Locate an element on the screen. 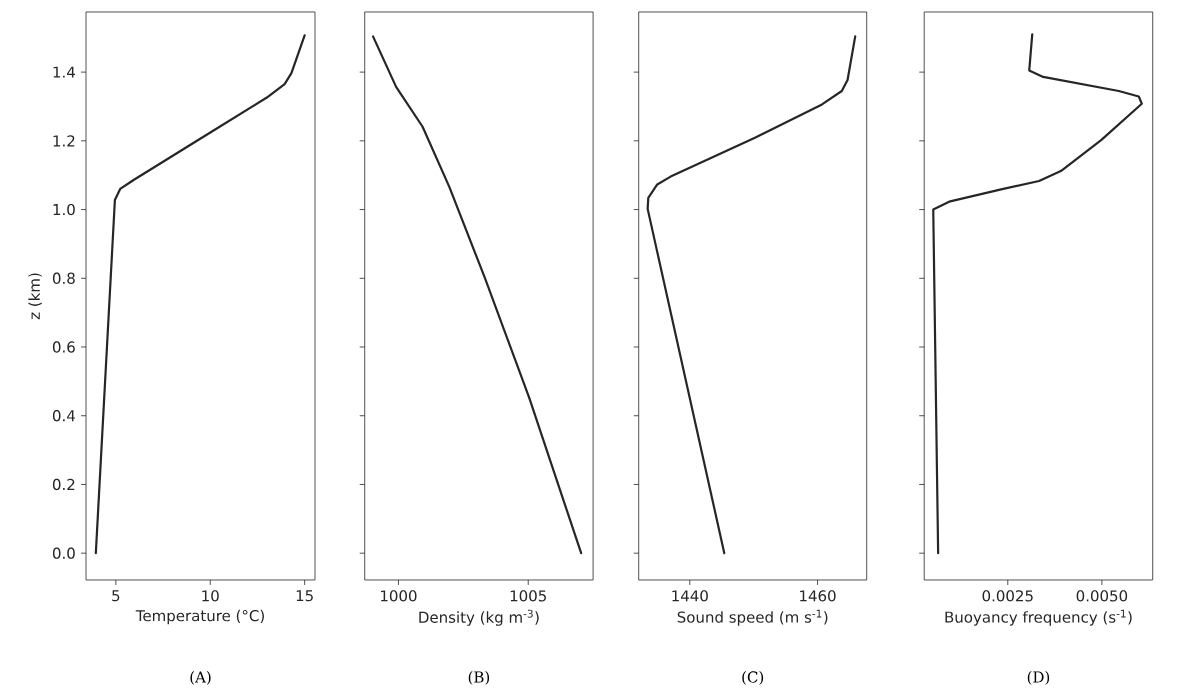  text: (C) is located at coordinates (753, 678).